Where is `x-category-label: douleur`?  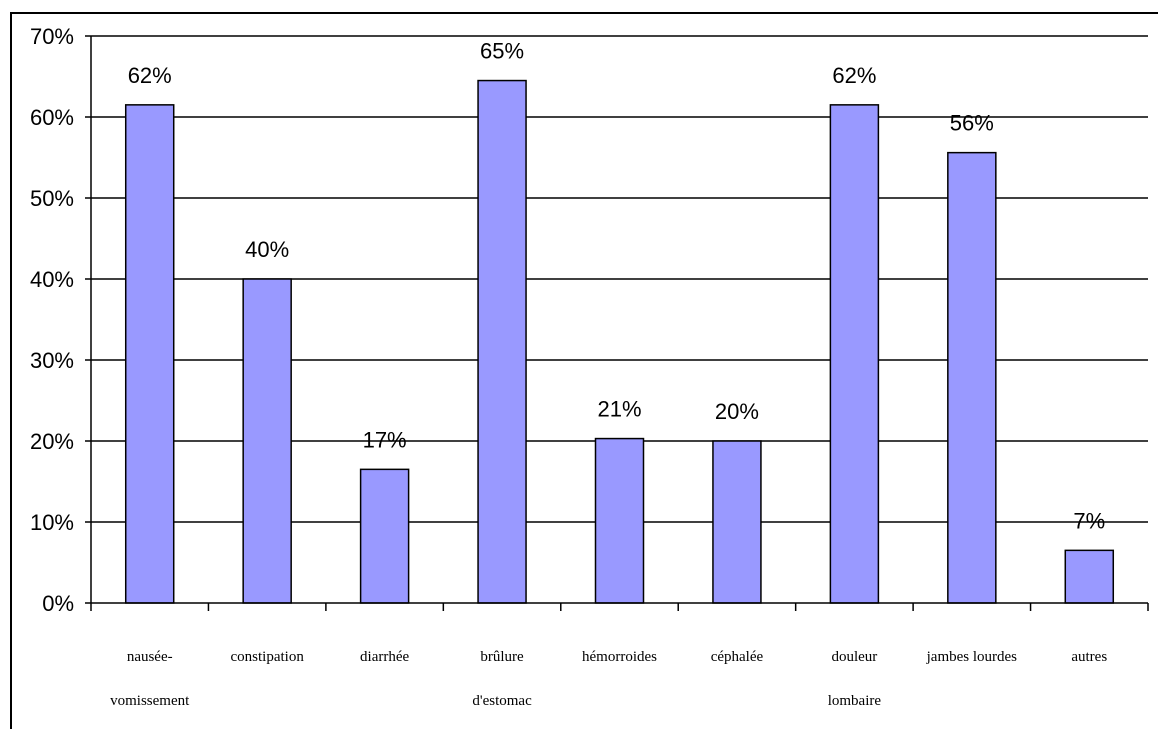 x-category-label: douleur is located at coordinates (854, 657).